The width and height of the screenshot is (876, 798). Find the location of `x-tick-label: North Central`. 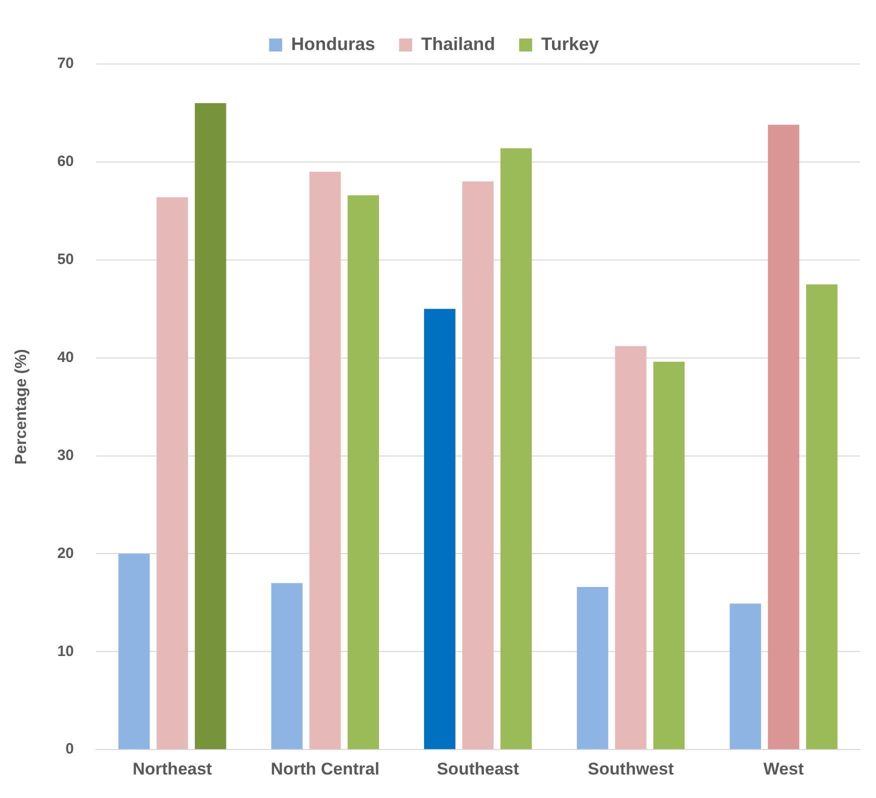

x-tick-label: North Central is located at coordinates (325, 768).